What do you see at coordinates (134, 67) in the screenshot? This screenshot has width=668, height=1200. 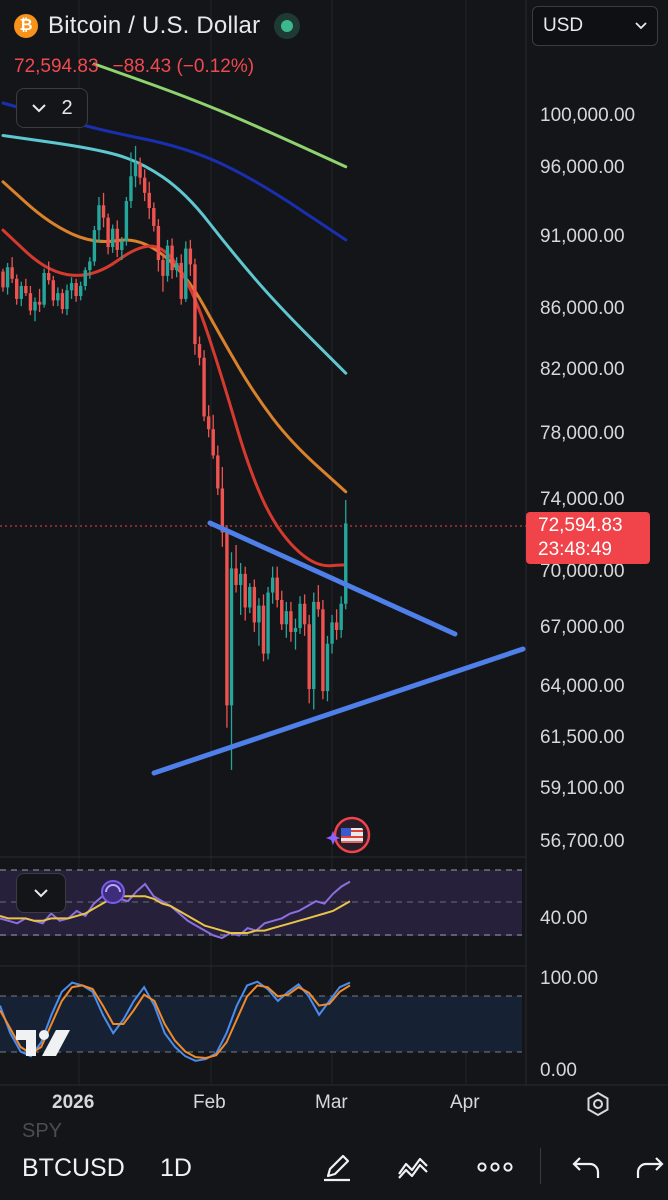 I see `price-quote: 72,594.83 −88.43 (−0.12%)` at bounding box center [134, 67].